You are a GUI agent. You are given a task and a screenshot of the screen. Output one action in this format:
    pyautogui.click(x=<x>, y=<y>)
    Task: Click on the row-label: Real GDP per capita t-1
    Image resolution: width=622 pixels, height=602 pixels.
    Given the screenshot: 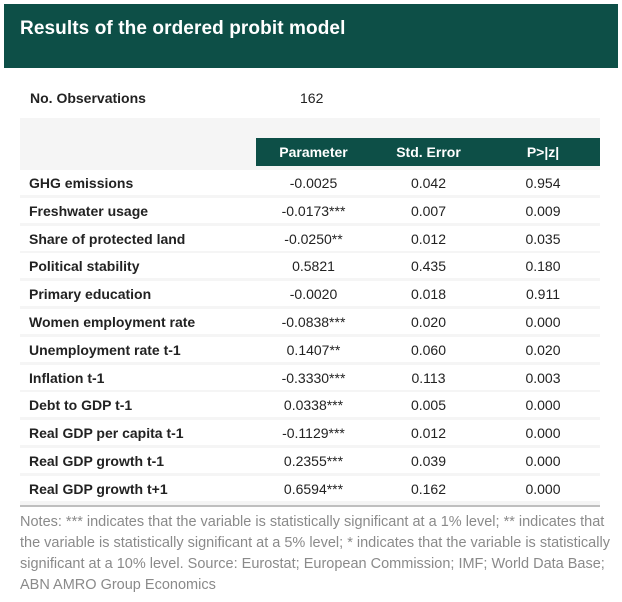 What is the action you would take?
    pyautogui.click(x=106, y=433)
    